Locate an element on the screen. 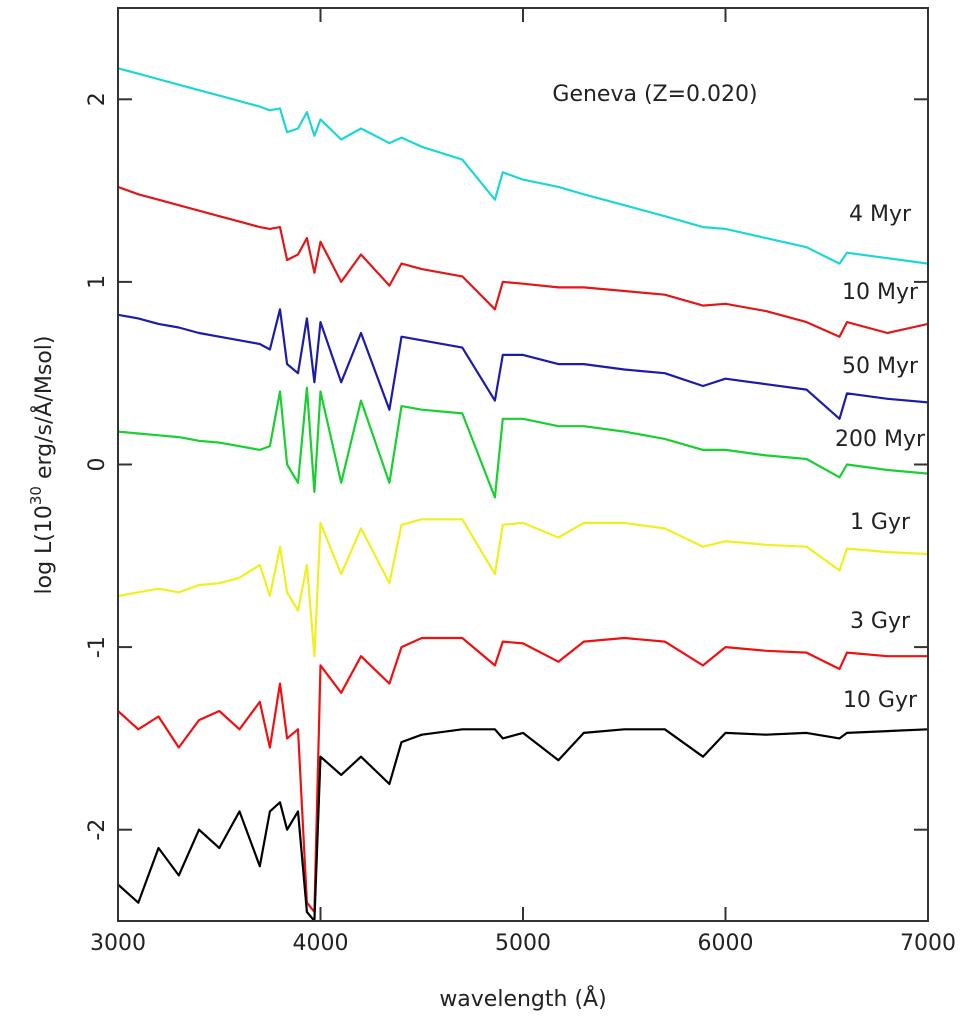  y-axis-label-part: log L(10 is located at coordinates (44, 549).